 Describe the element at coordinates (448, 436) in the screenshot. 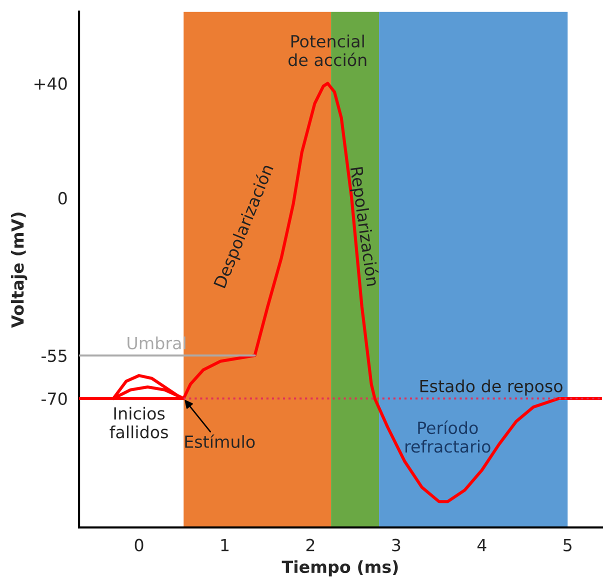

I see `band-label: Período refractario` at that location.